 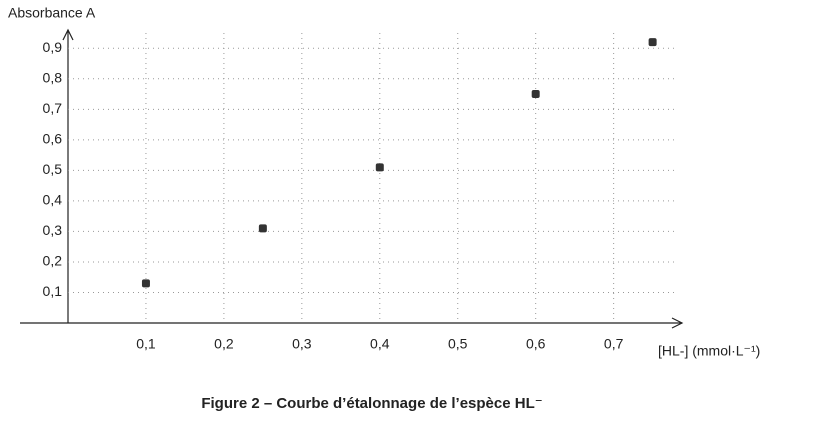 I want to click on x-tick-label: 0,7, so click(x=614, y=344).